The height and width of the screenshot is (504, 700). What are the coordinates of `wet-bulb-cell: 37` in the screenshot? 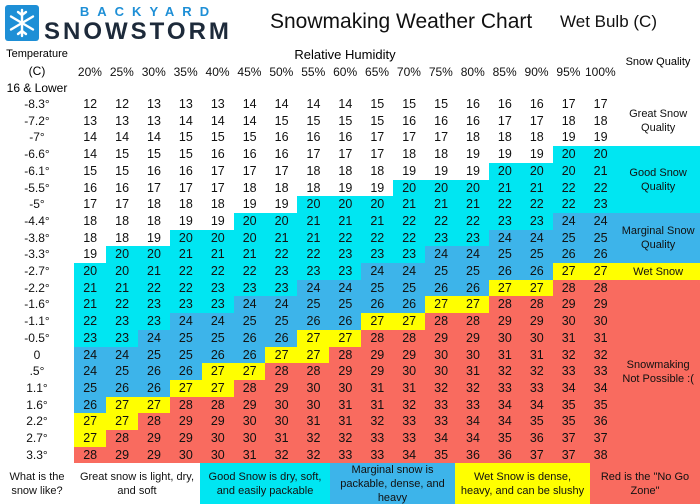 It's located at (568, 439).